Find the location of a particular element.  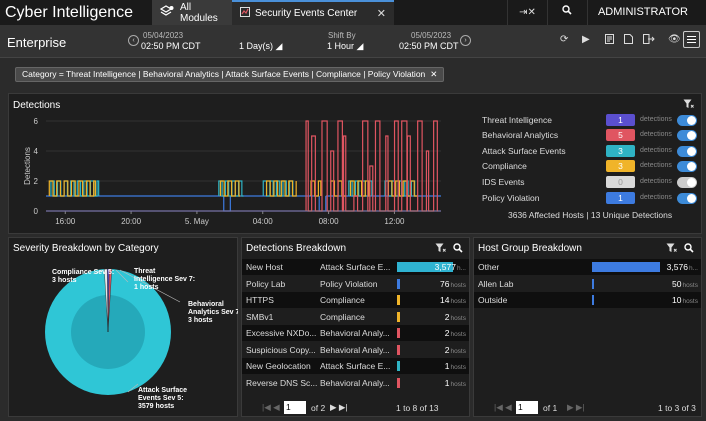

row-value: 1hosts is located at coordinates (455, 366).